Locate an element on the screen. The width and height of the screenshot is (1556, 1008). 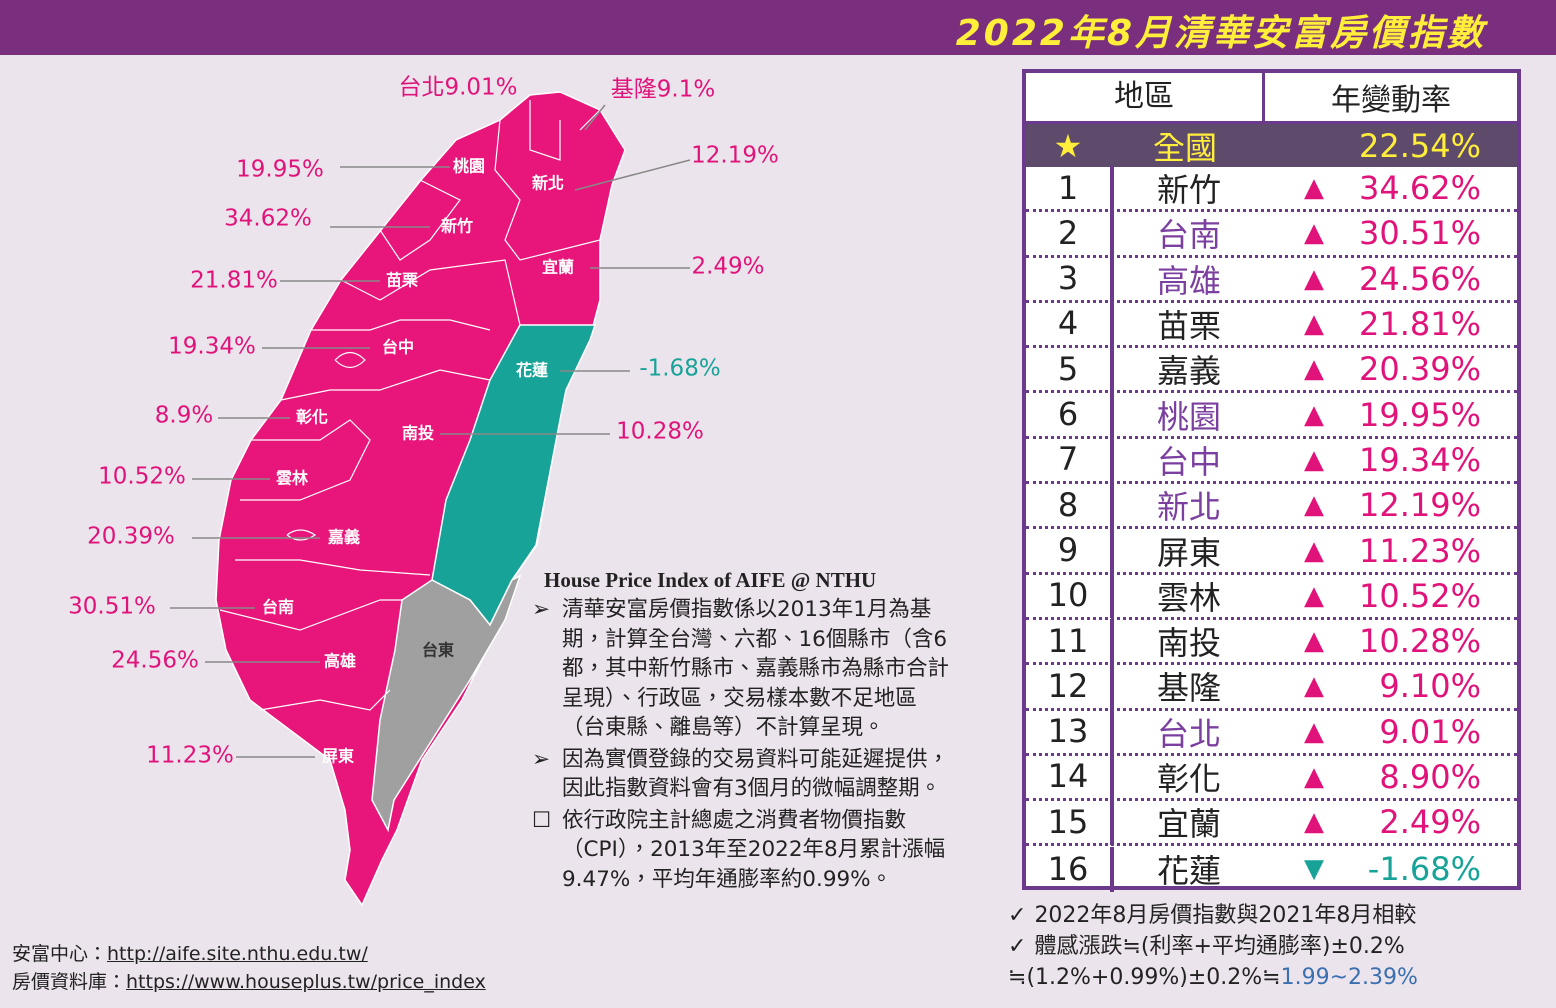
map-label: 21.81% is located at coordinates (234, 281).